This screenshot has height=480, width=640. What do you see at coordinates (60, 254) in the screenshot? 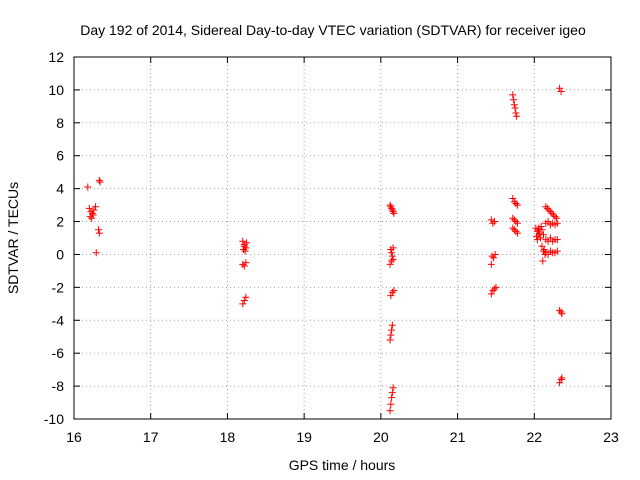
I see `y-tick-label: 0` at bounding box center [60, 254].